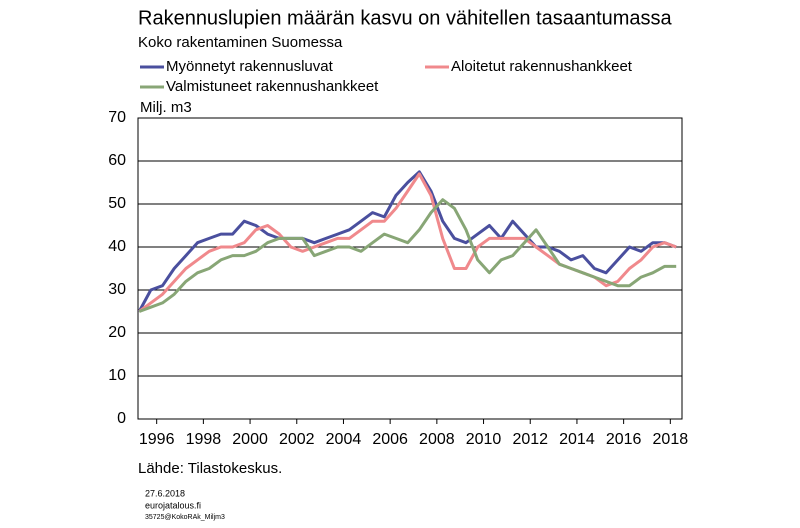 The height and width of the screenshot is (528, 800). Describe the element at coordinates (240, 42) in the screenshot. I see `chart-subtitle: Koko rakentaminen Suomessa` at that location.